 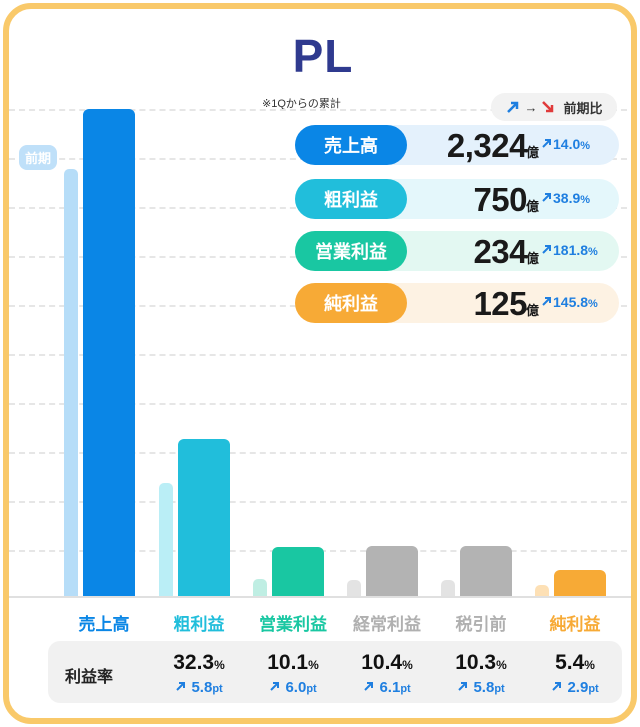 What do you see at coordinates (575, 662) in the screenshot?
I see `margin-value: 5.4%` at bounding box center [575, 662].